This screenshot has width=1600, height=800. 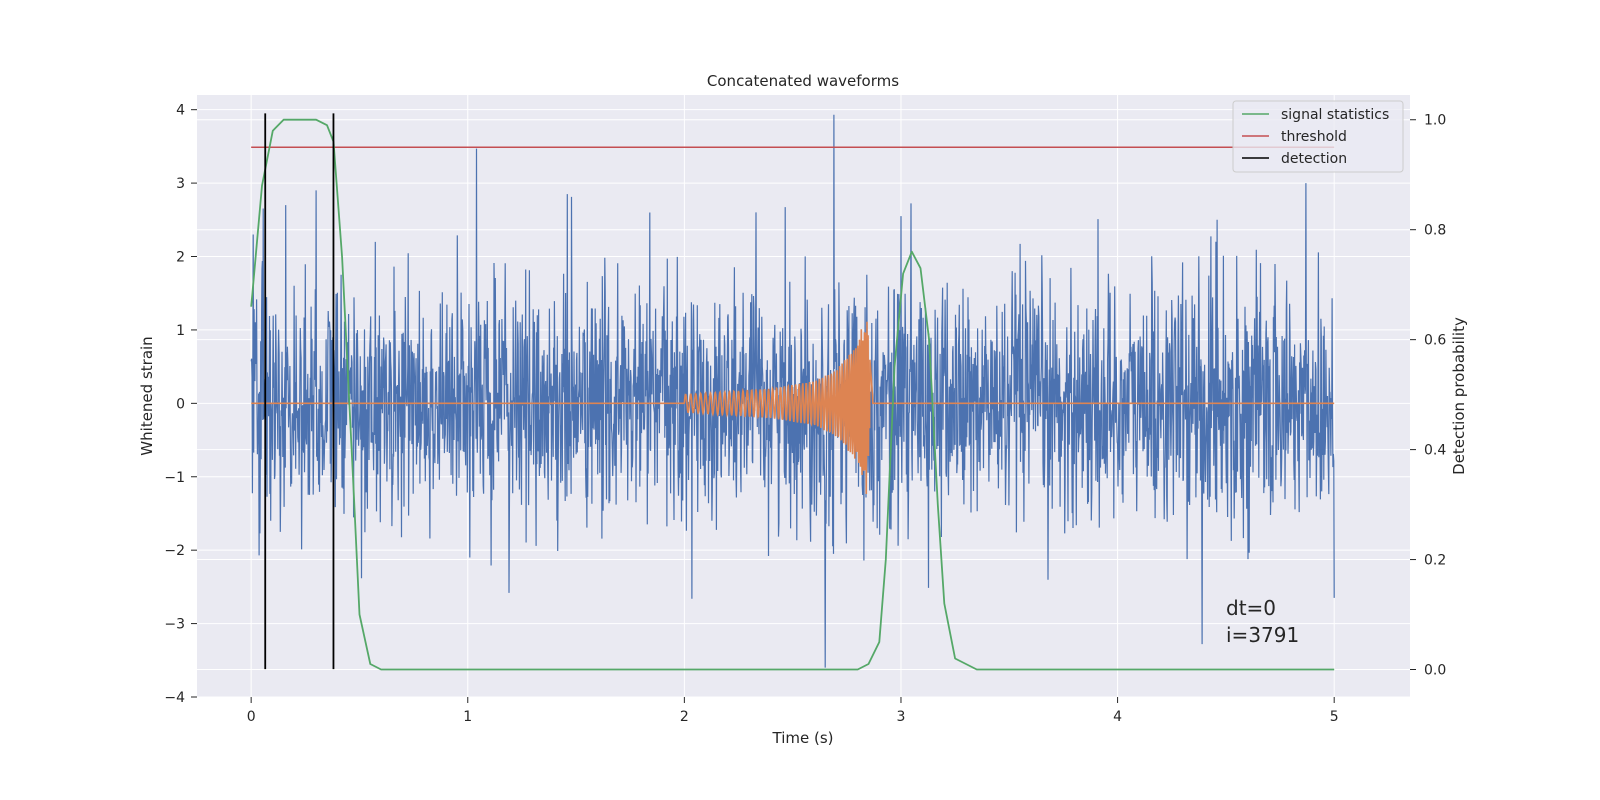 What do you see at coordinates (803, 738) in the screenshot?
I see `x-axis-label: Time (s)` at bounding box center [803, 738].